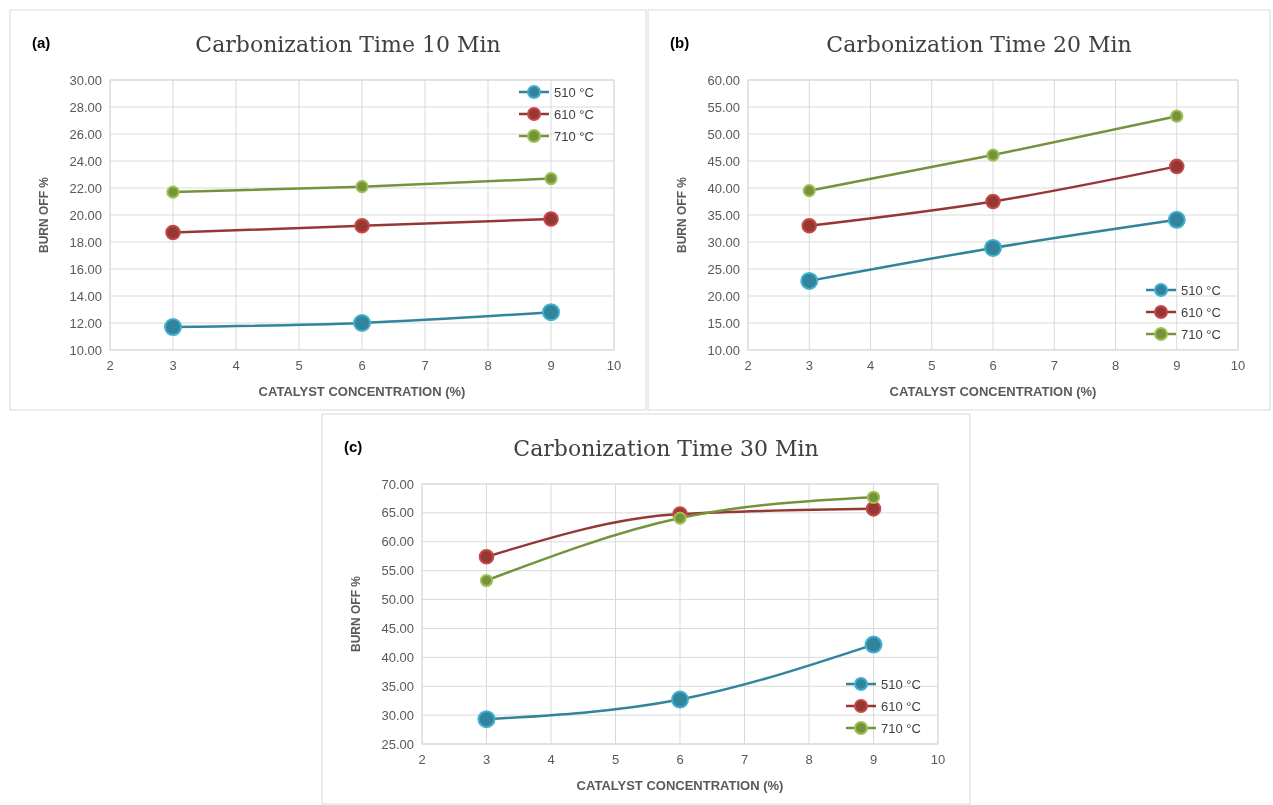  Describe the element at coordinates (85, 161) in the screenshot. I see `y-tick-label: 24.00` at that location.